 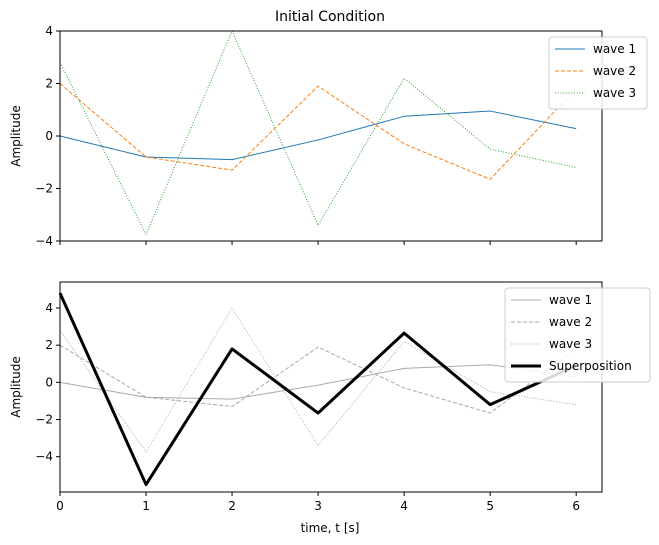 What do you see at coordinates (404, 506) in the screenshot?
I see `x-tick-label: 4` at bounding box center [404, 506].